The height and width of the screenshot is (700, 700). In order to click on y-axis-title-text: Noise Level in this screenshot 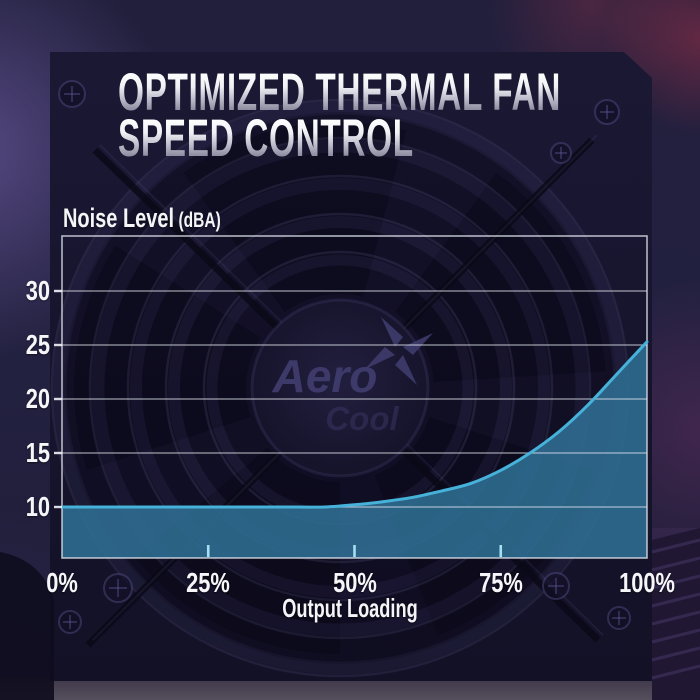, I will do `click(119, 218)`.